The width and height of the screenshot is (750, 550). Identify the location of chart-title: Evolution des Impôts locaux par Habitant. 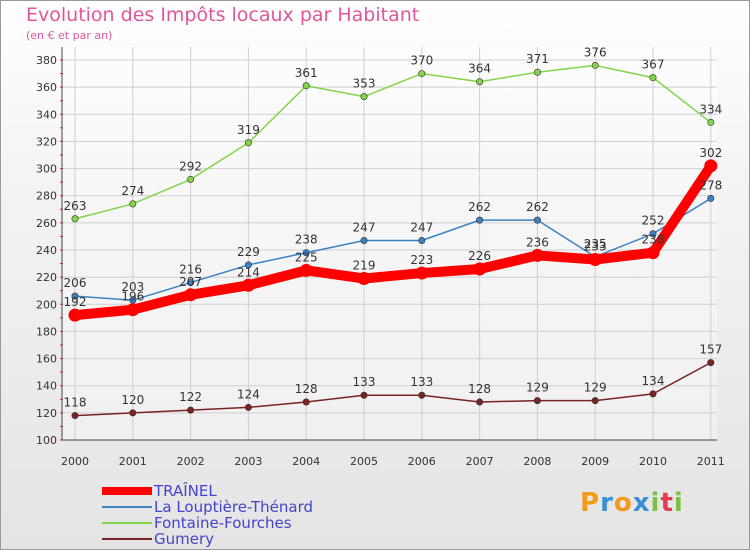
(223, 15).